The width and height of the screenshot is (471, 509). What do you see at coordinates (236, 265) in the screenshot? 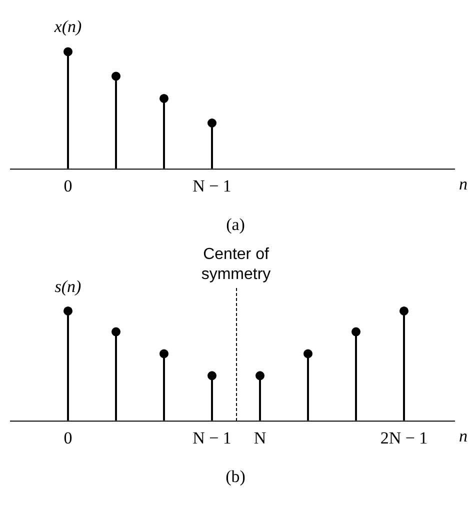
I see `text: Center of symmetry` at bounding box center [236, 265].